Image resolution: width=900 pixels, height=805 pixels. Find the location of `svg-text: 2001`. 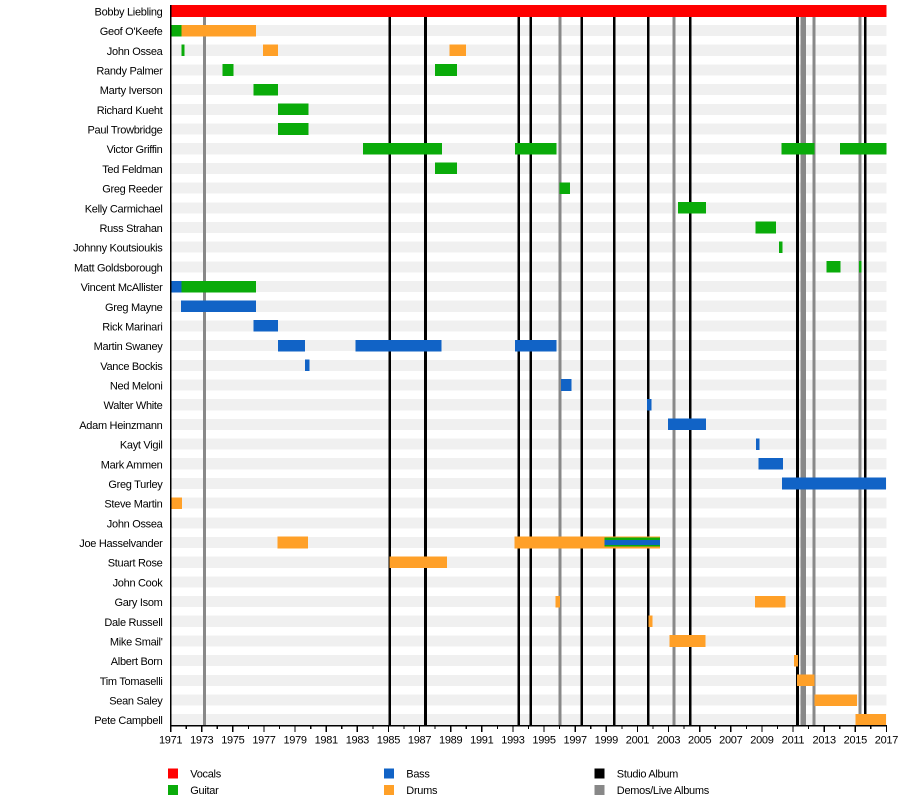

svg-text: 2001 is located at coordinates (637, 741).